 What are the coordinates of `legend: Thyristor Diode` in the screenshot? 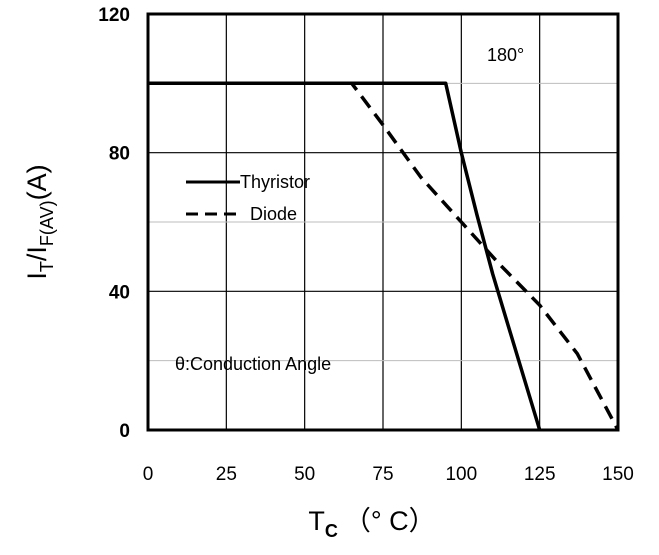 It's located at (248, 198).